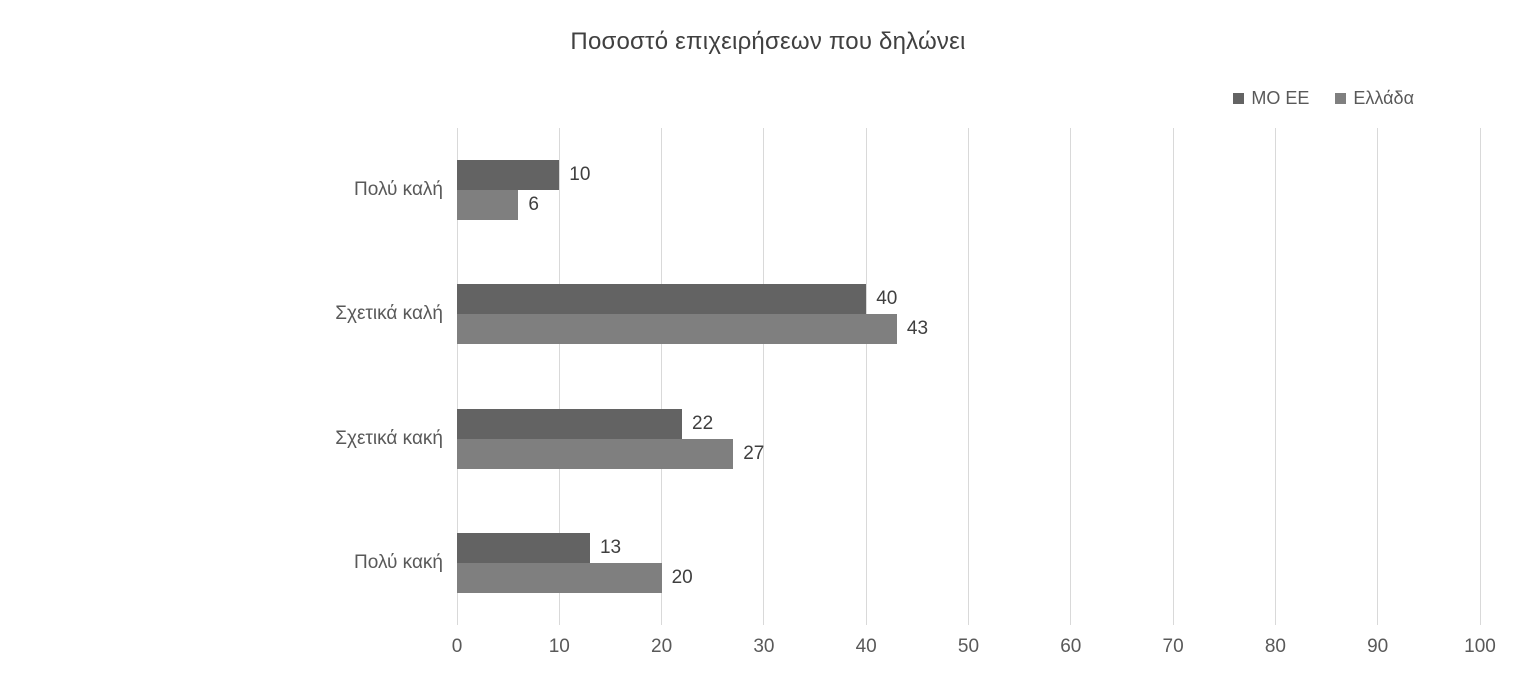 The width and height of the screenshot is (1536, 676). What do you see at coordinates (703, 423) in the screenshot?
I see `data-label: 22` at bounding box center [703, 423].